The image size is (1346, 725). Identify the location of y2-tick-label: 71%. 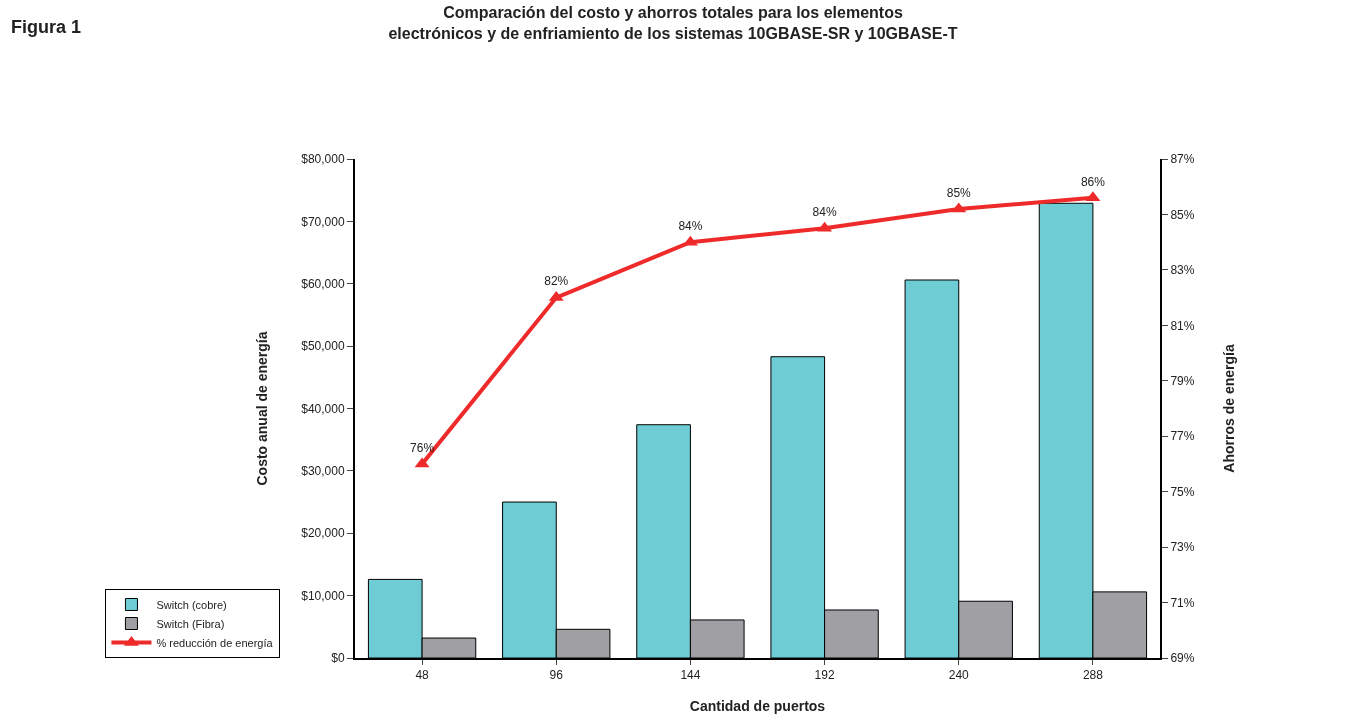
(1182, 602).